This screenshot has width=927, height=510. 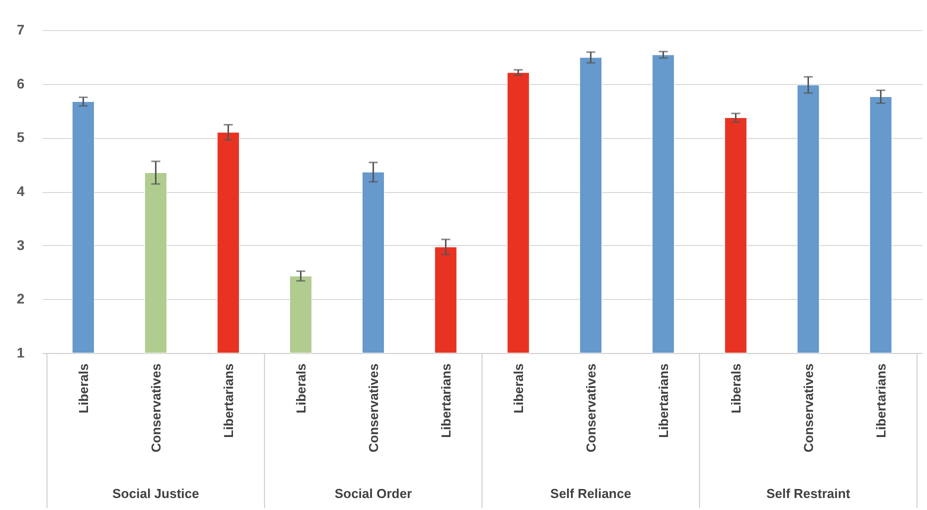 I want to click on y-tick-label: 2, so click(x=20, y=298).